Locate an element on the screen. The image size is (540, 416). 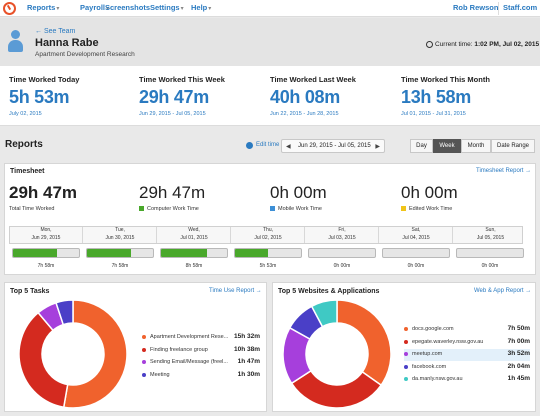
legend-value: 1h 47m is located at coordinates (248, 361).